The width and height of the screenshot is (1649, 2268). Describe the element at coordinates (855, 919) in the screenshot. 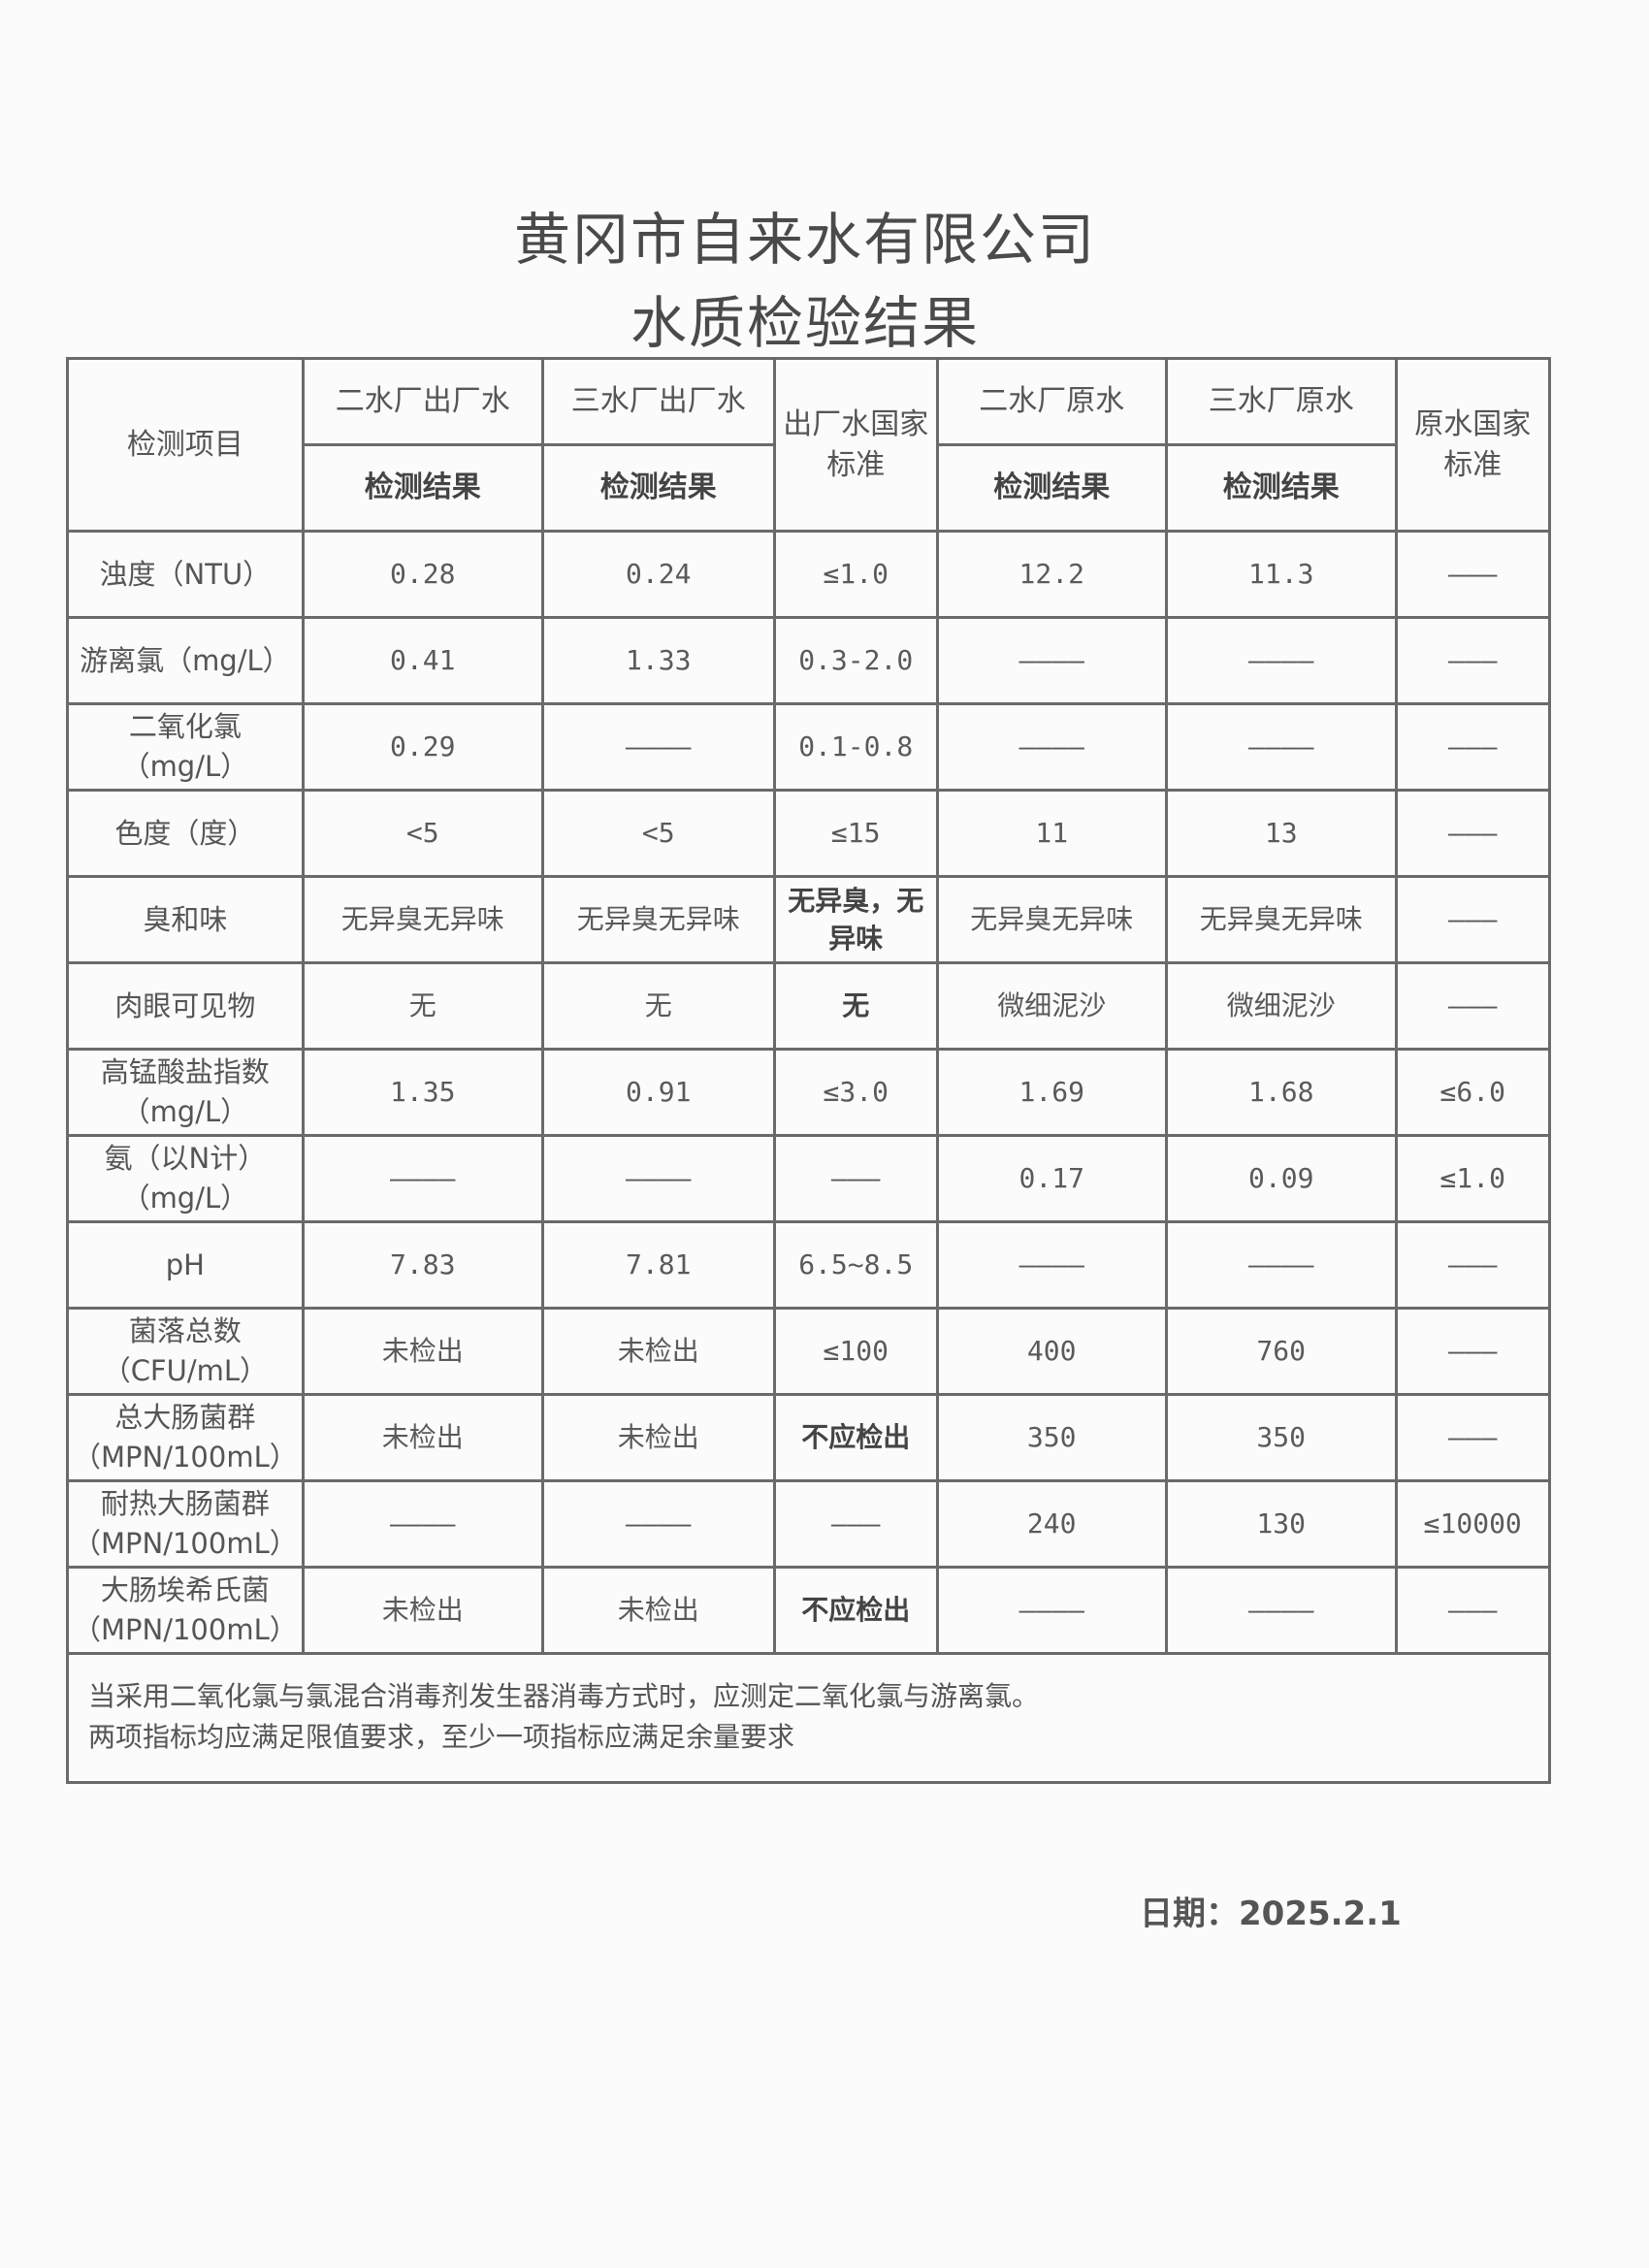

I see `value-cell: 无异臭，无异味` at that location.